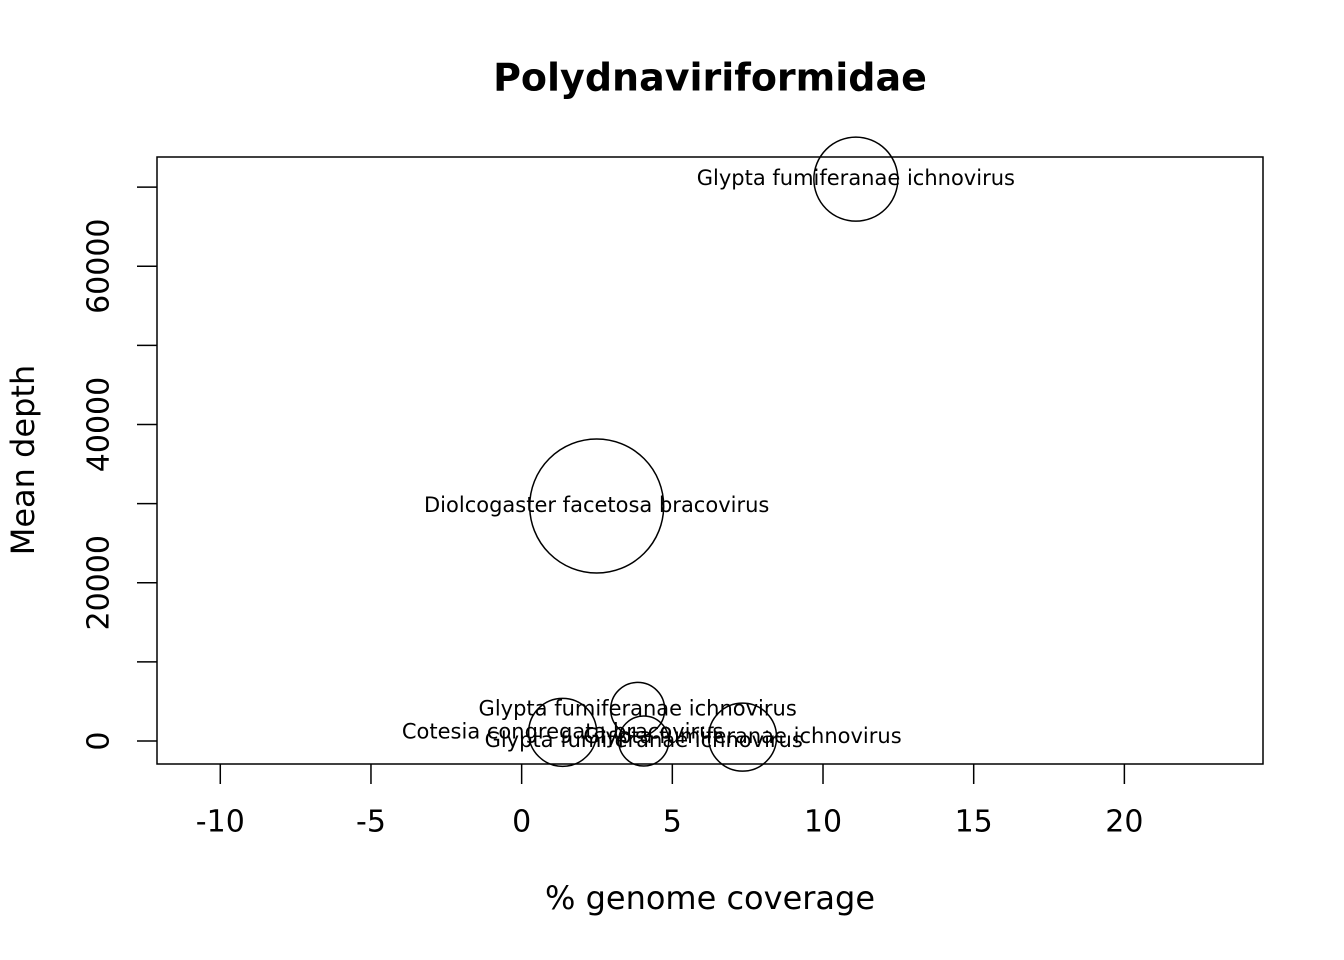 Image resolution: width=1344 pixels, height=960 pixels. I want to click on x-tick-label: 15, so click(974, 822).